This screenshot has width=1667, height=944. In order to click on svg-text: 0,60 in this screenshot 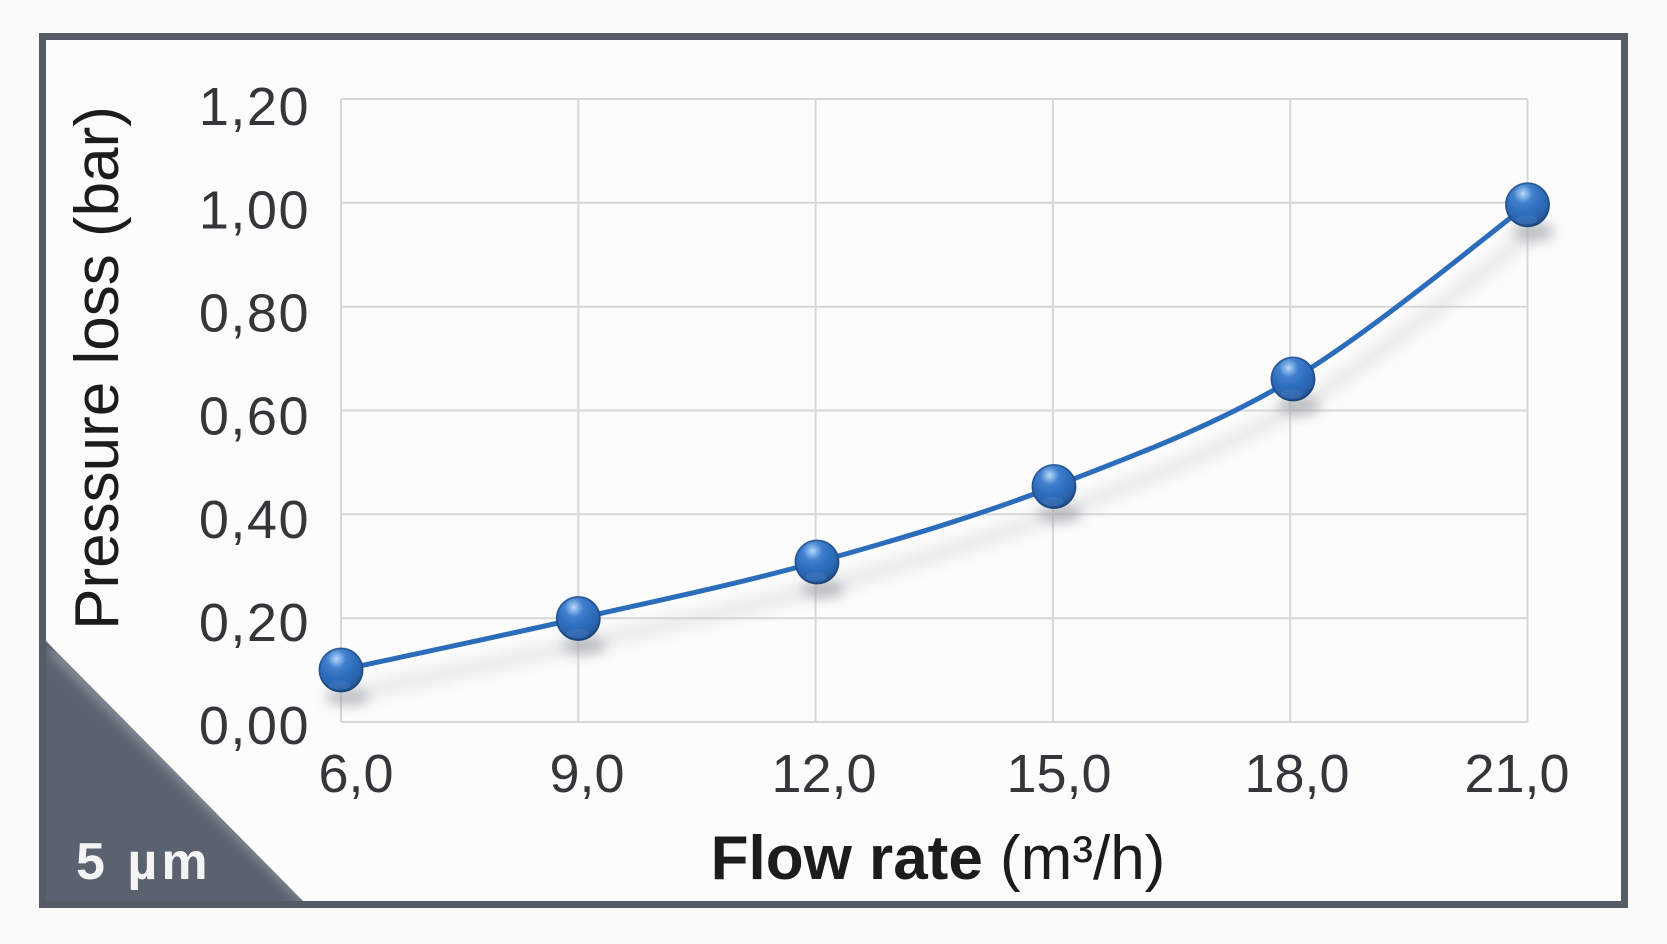, I will do `click(254, 417)`.